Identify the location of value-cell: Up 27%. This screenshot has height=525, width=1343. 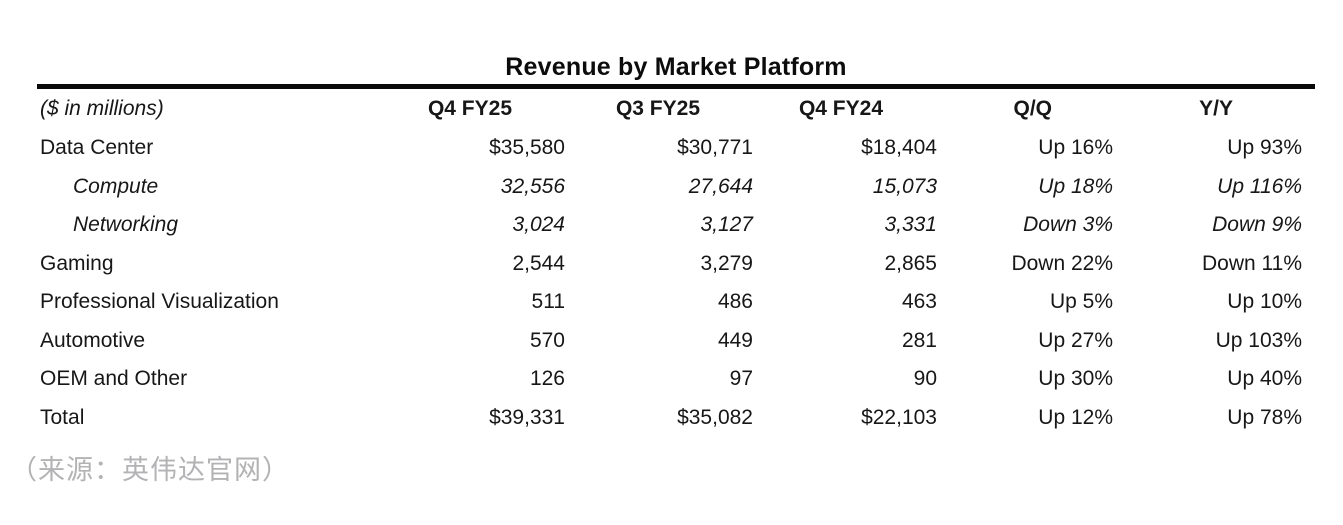
(1075, 340).